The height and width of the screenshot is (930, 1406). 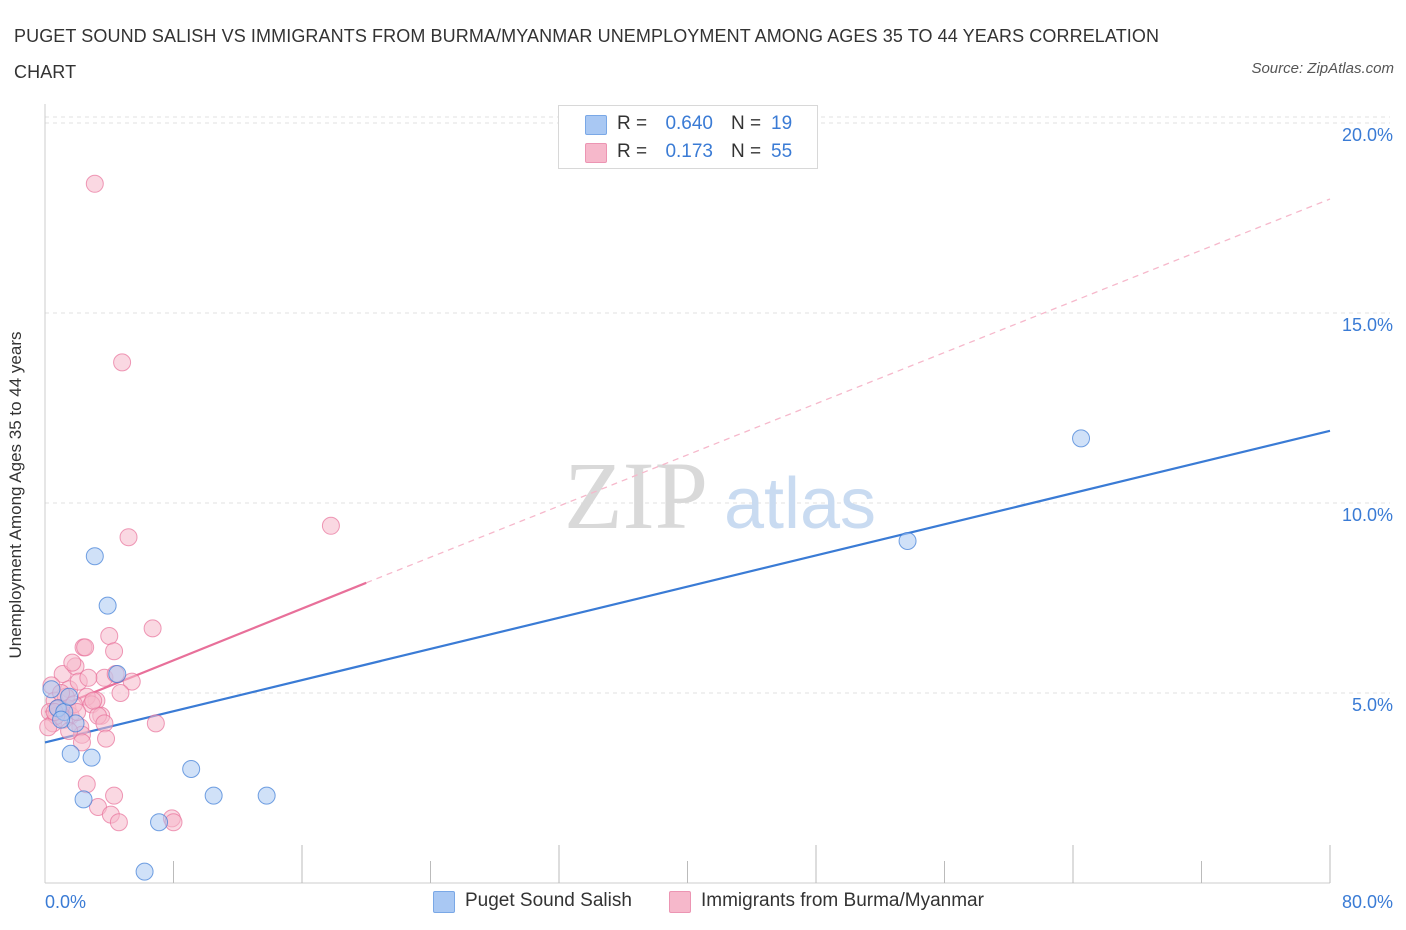 I want to click on y-axis-label: Unemployment Among Ages 35 to 44 years, so click(x=15, y=495).